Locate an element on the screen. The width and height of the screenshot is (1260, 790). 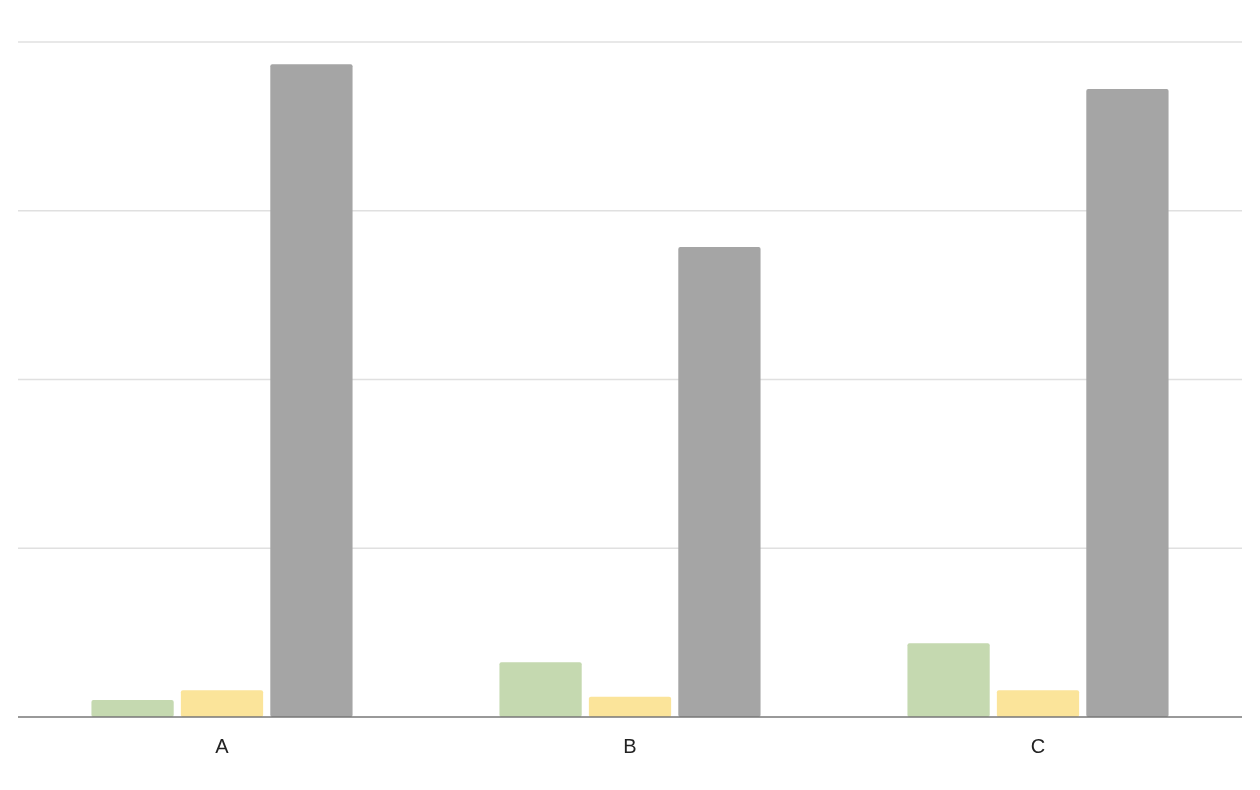
x-tick-label: C is located at coordinates (1038, 746).